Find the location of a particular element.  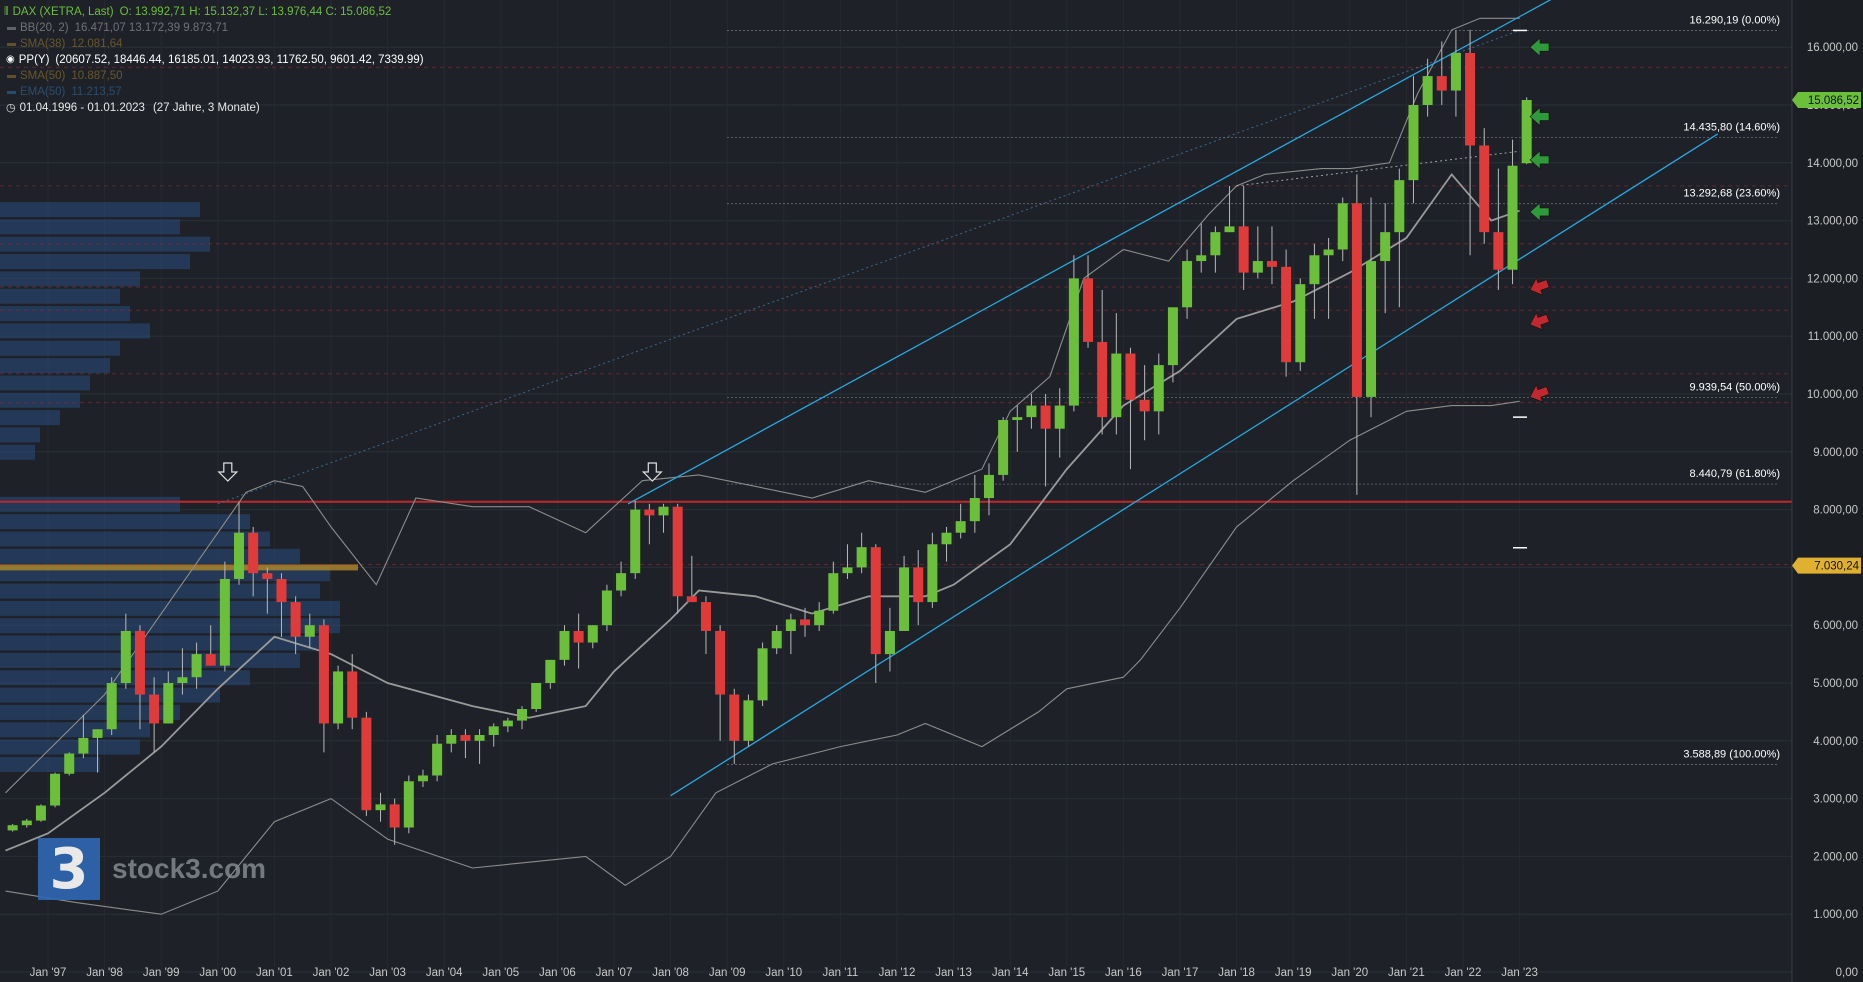

y-tick-label: 8.000,00 is located at coordinates (1835, 511).